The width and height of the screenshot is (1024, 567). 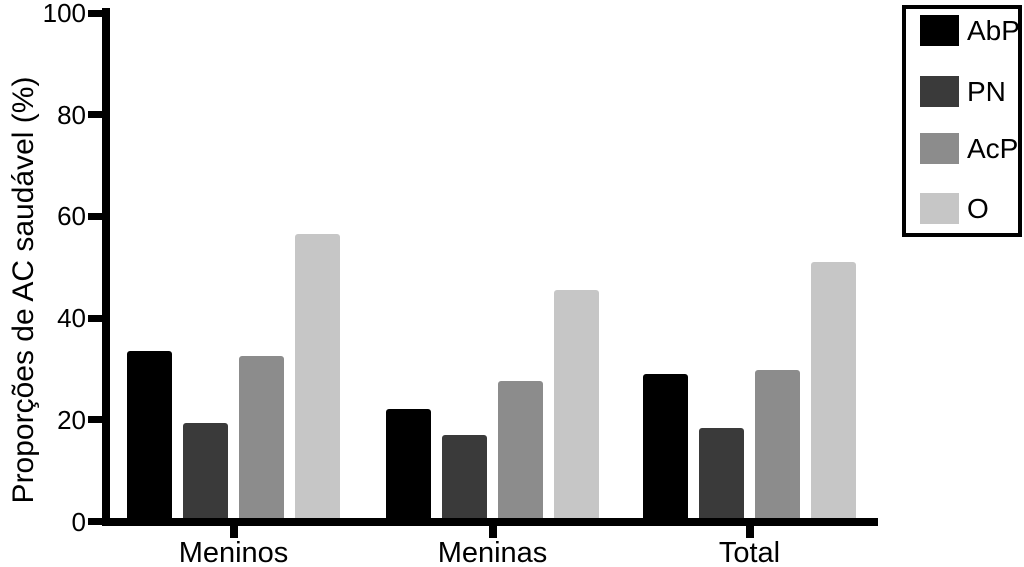 What do you see at coordinates (317, 376) in the screenshot?
I see `bar-o-meninos` at bounding box center [317, 376].